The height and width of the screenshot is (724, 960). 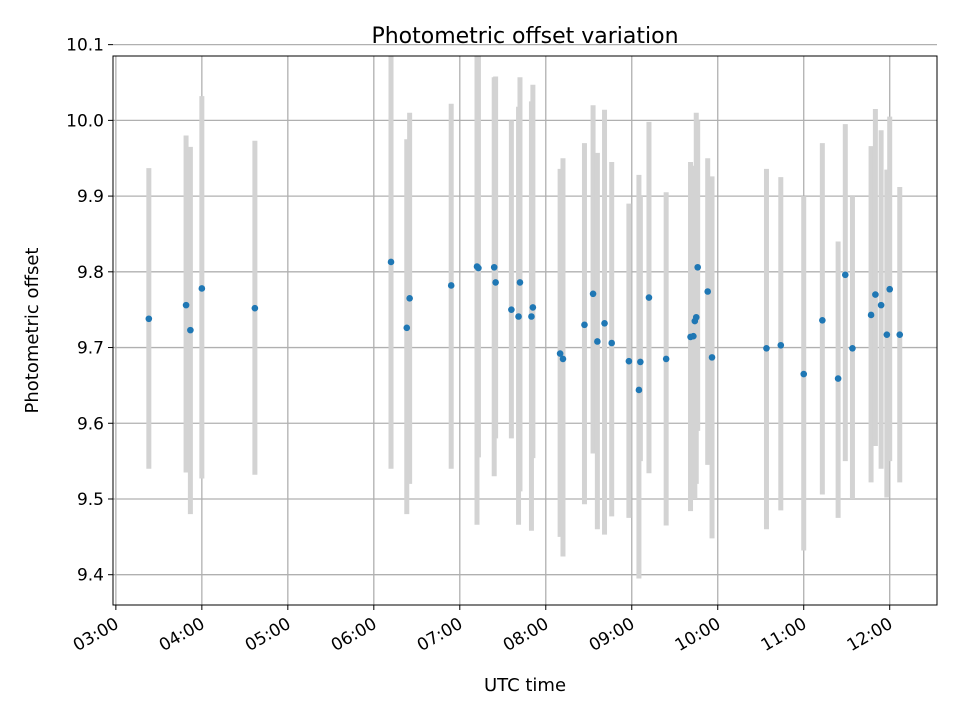 I want to click on point-layer, so click(x=524, y=326).